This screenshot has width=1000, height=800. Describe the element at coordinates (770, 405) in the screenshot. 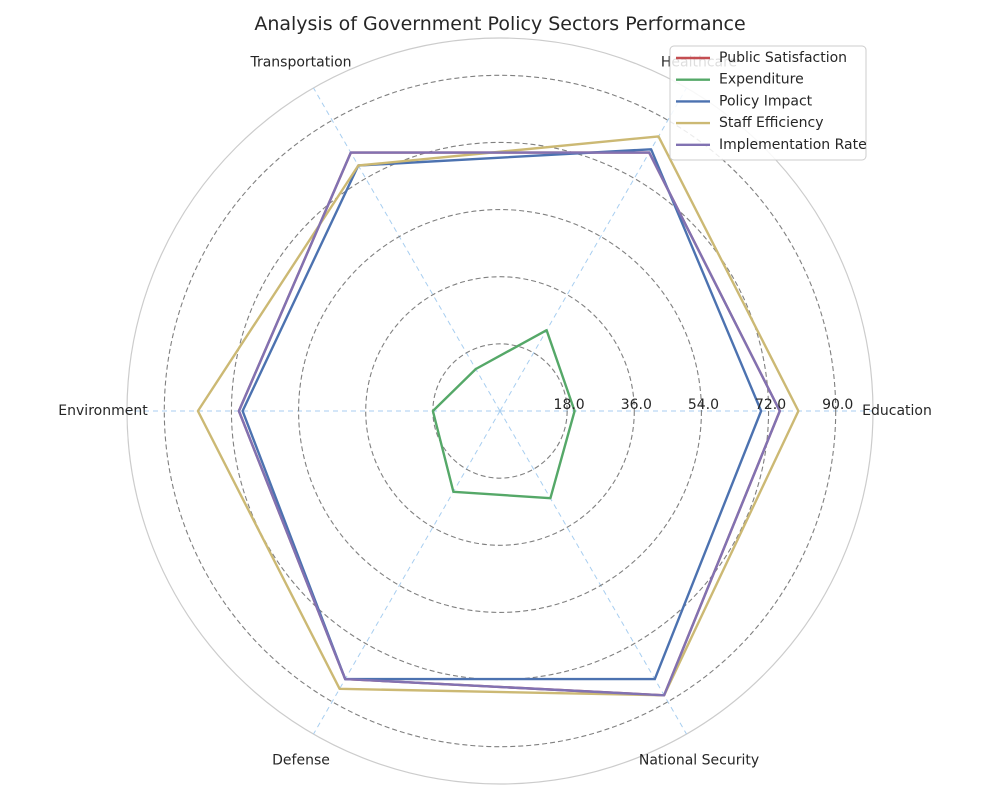

I see `radial-tick-label: 72.0` at that location.